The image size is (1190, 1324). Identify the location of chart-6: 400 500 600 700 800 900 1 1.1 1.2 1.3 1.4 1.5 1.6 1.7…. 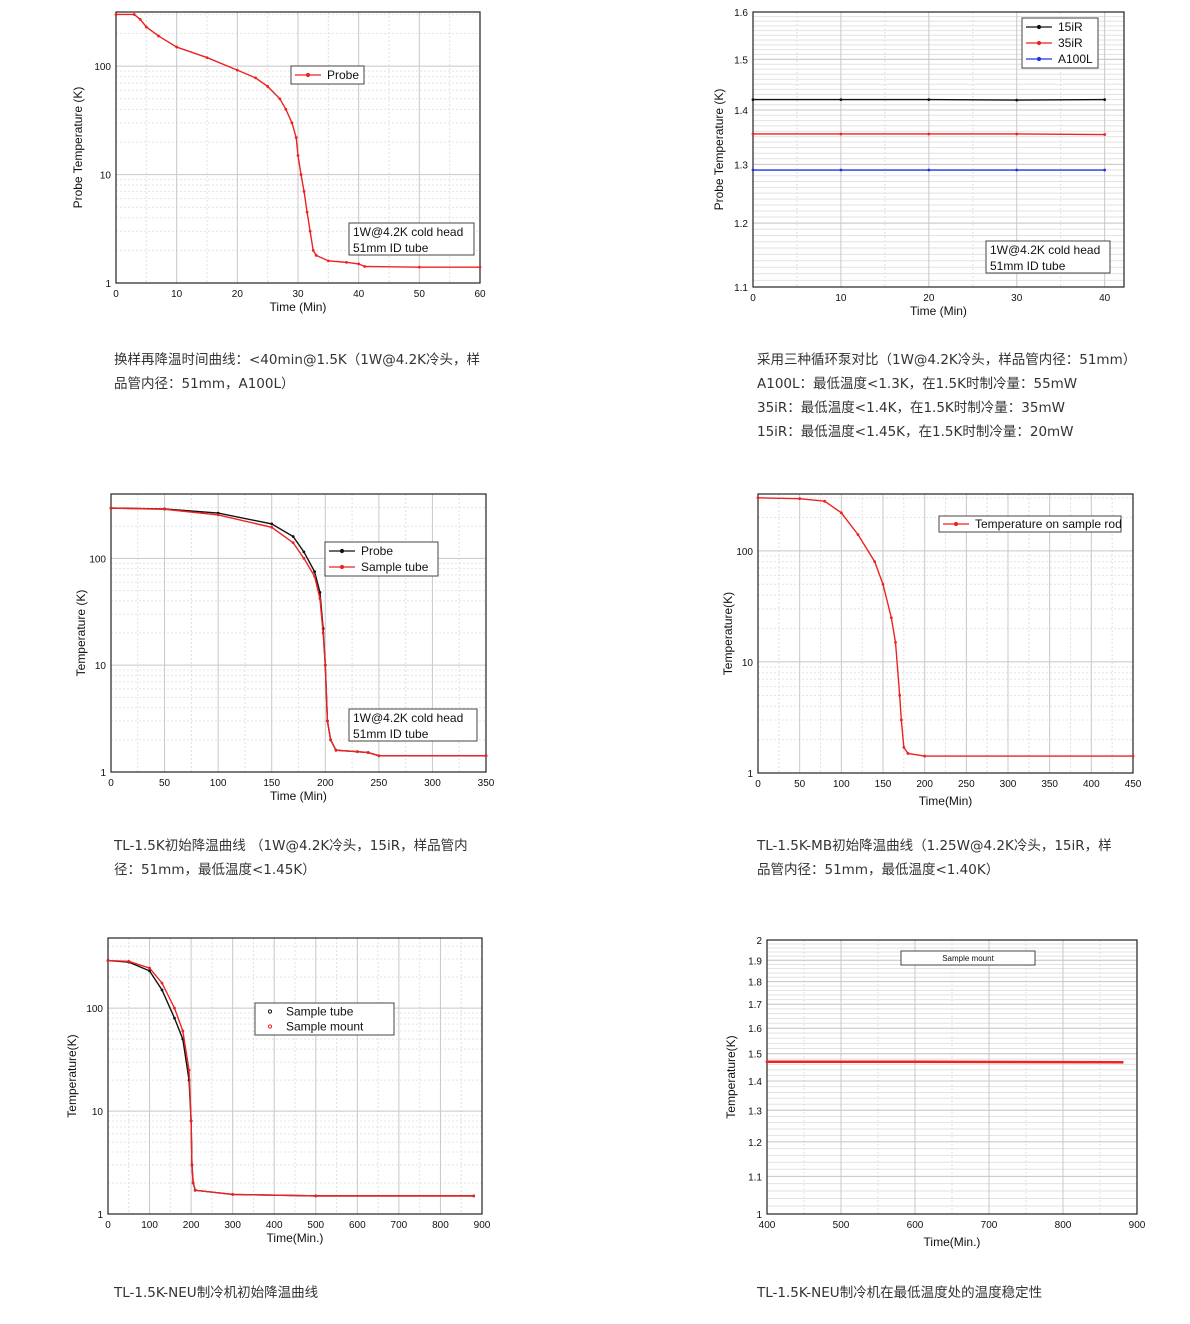
(935, 1092).